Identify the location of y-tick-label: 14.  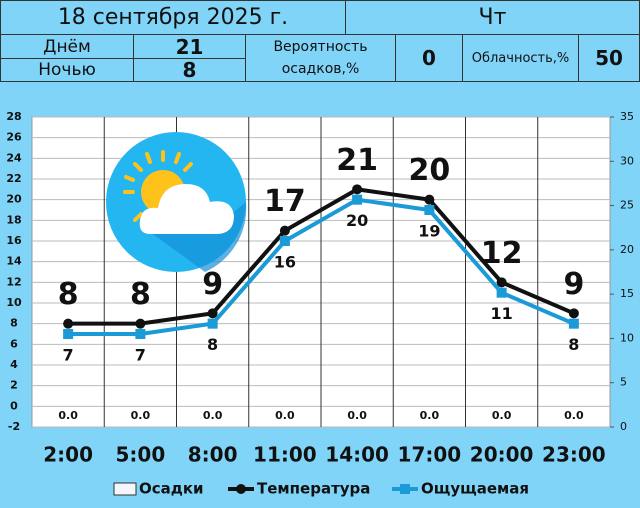
(14, 261).